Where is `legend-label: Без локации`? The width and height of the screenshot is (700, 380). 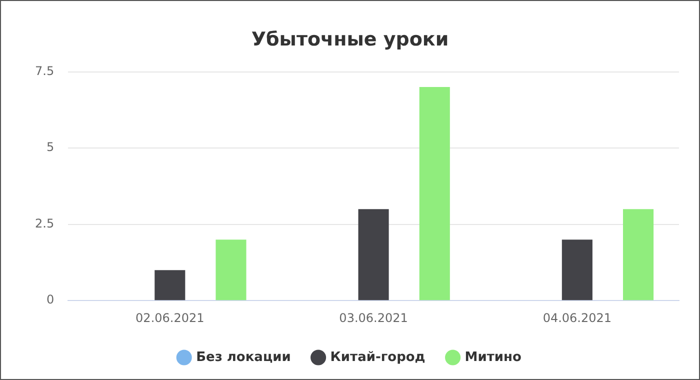
legend-label: Без локации is located at coordinates (243, 357).